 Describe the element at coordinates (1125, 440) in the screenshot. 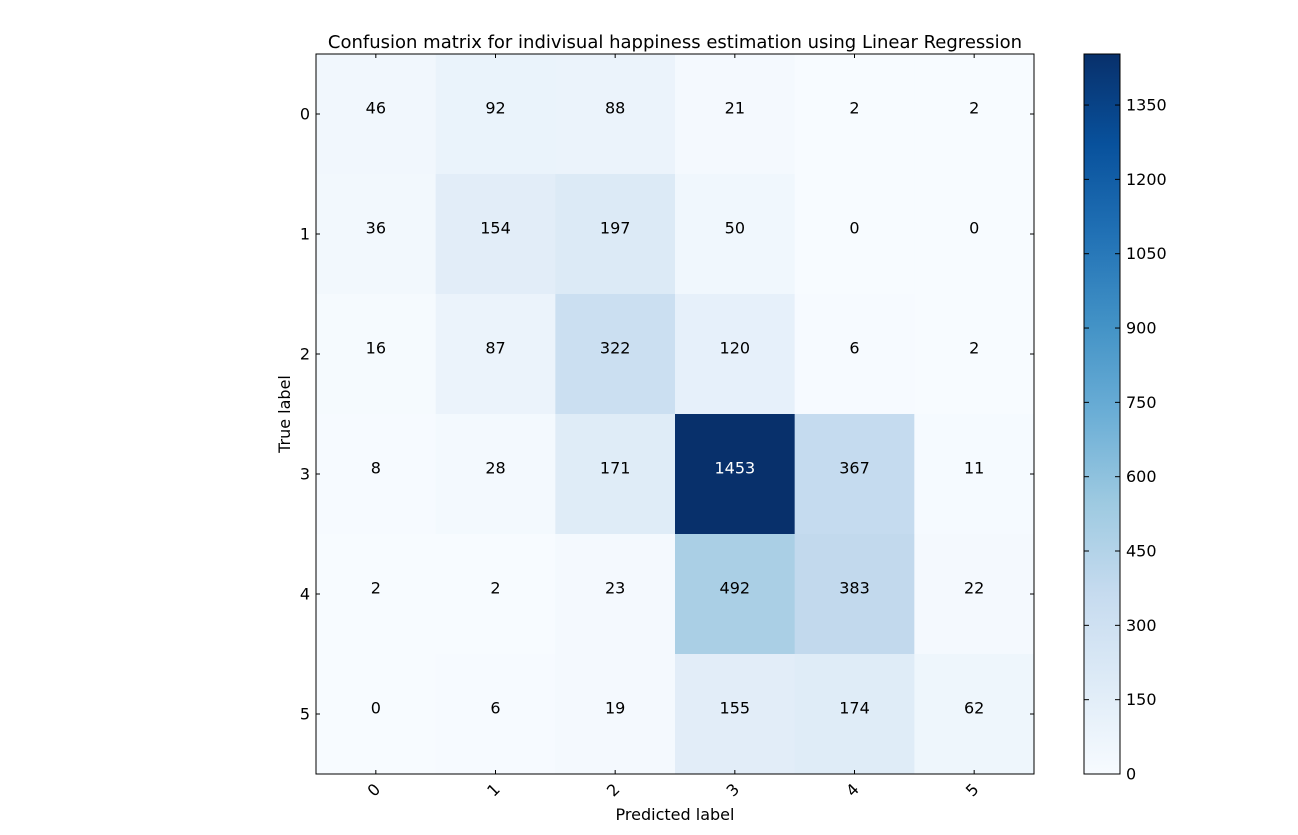

I see `colorbar-ticks: 0 150 300 450 600 750 900 1050 1200 1350` at that location.